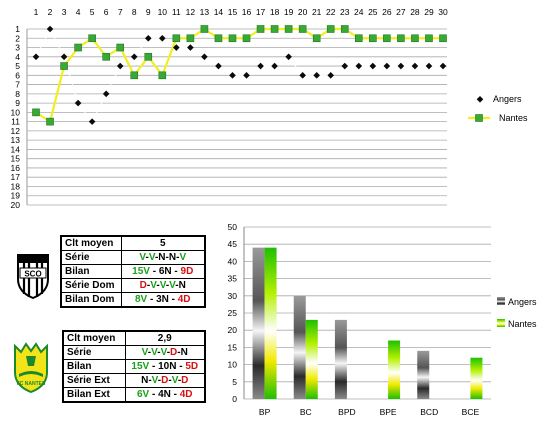  Describe the element at coordinates (167, 366) in the screenshot. I see `stats-value-part: - 10N -` at that location.